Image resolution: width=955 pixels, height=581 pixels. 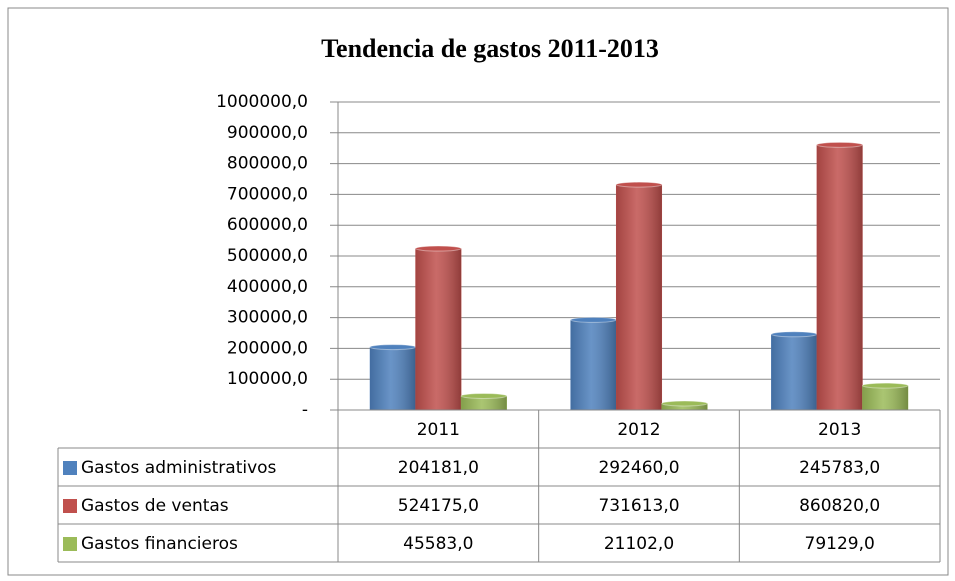 I want to click on y-tick-label: 900000,0, so click(x=267, y=133).